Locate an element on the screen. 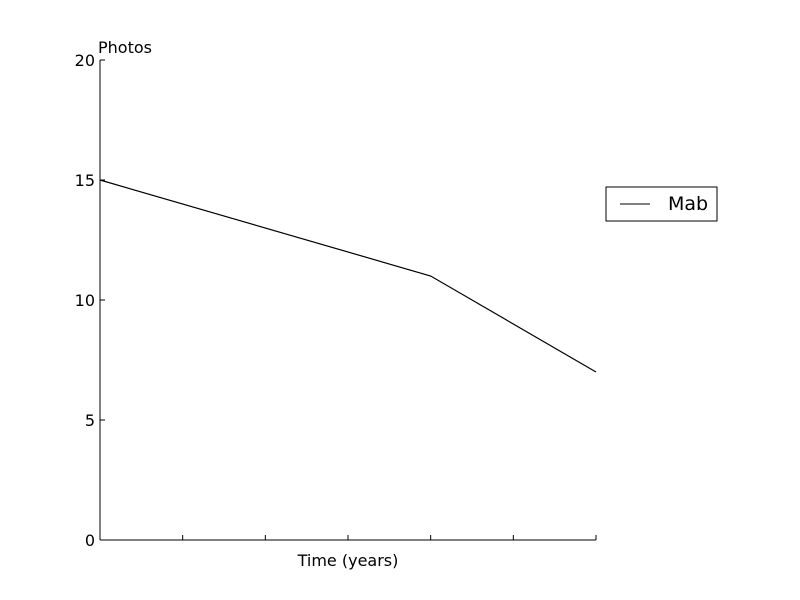  y-tick-label: 0 is located at coordinates (90, 540).